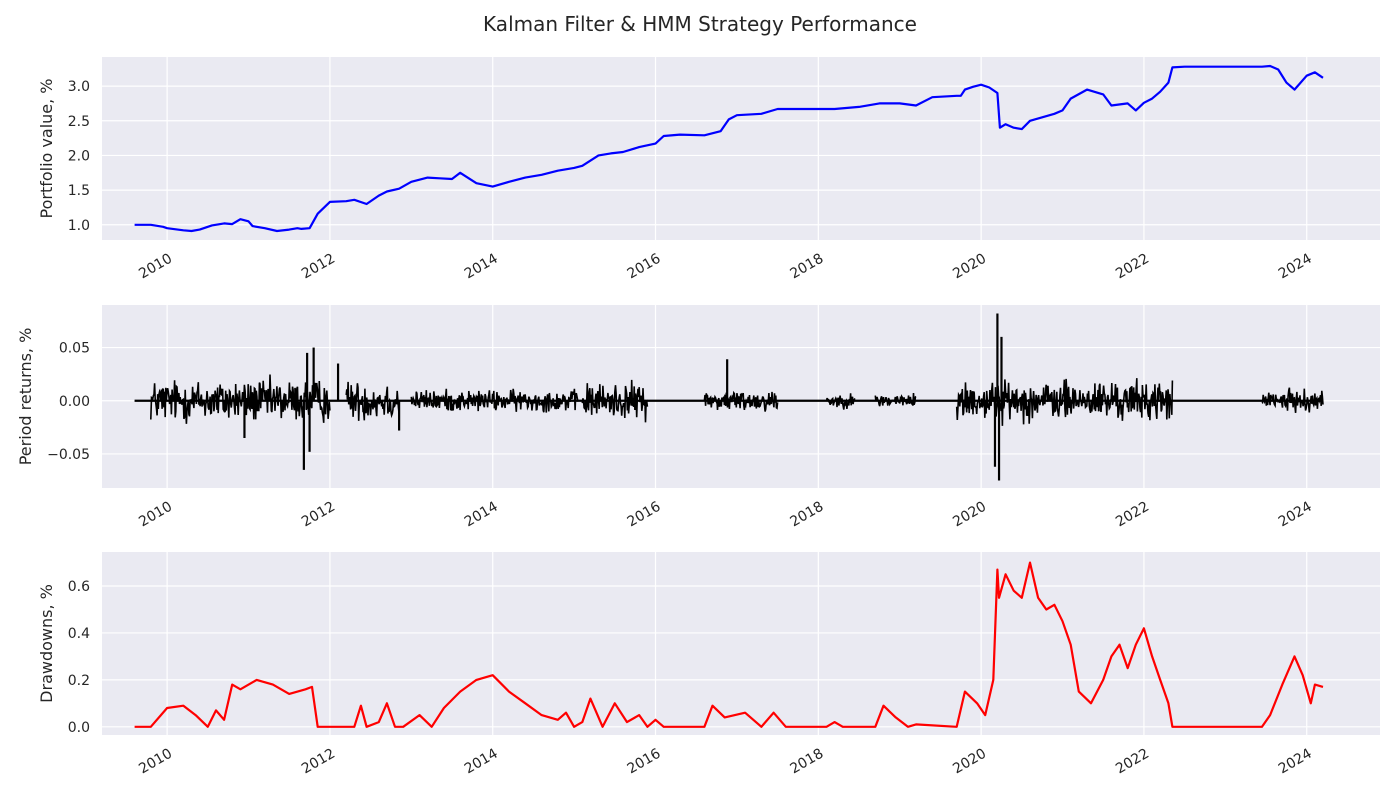  Describe the element at coordinates (74, 402) in the screenshot. I see `period-returns-ytick-label: 0.00` at that location.